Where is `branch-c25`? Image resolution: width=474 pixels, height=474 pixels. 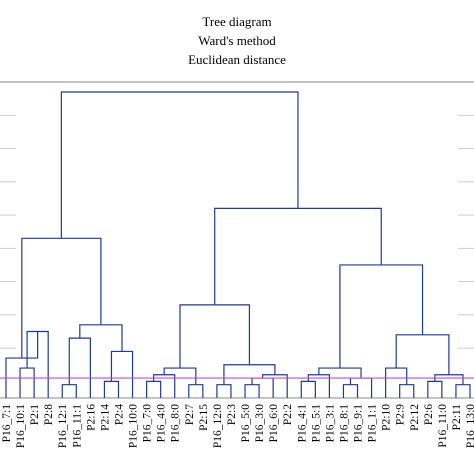
branch-c25 is located at coordinates (407, 391).